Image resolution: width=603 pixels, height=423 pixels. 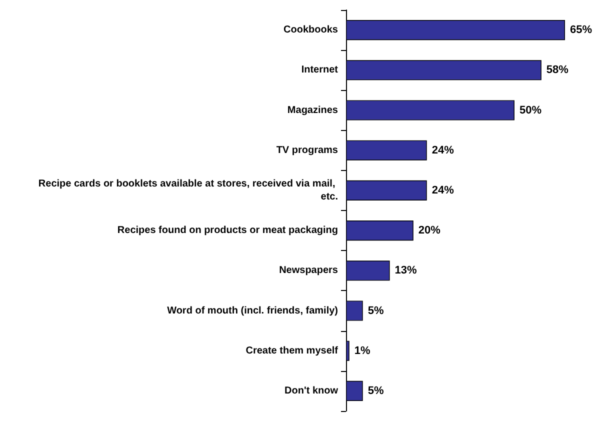 I want to click on y-tick-label: Word of mouth (incl. friends, family), so click(x=252, y=310).